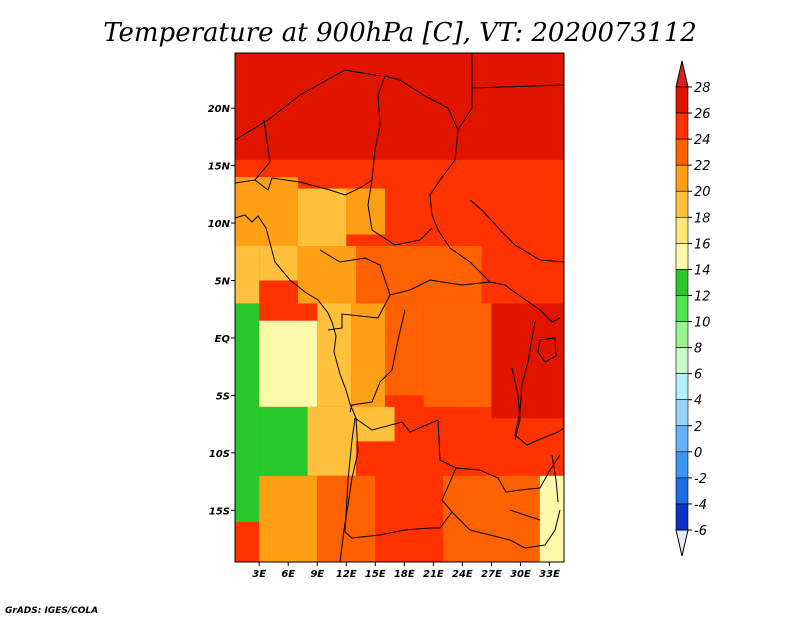 The height and width of the screenshot is (618, 800). Describe the element at coordinates (702, 166) in the screenshot. I see `colorbar-tick-label: 22` at that location.